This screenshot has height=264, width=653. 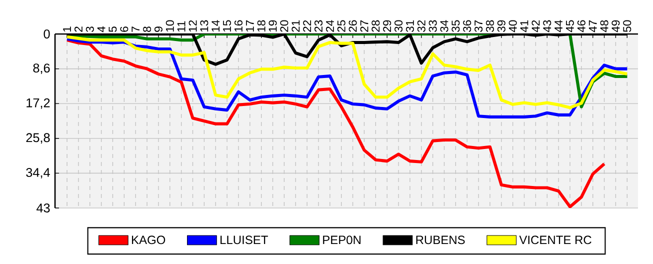 What do you see at coordinates (204, 26) in the screenshot?
I see `x-tick-label: 13` at bounding box center [204, 26].